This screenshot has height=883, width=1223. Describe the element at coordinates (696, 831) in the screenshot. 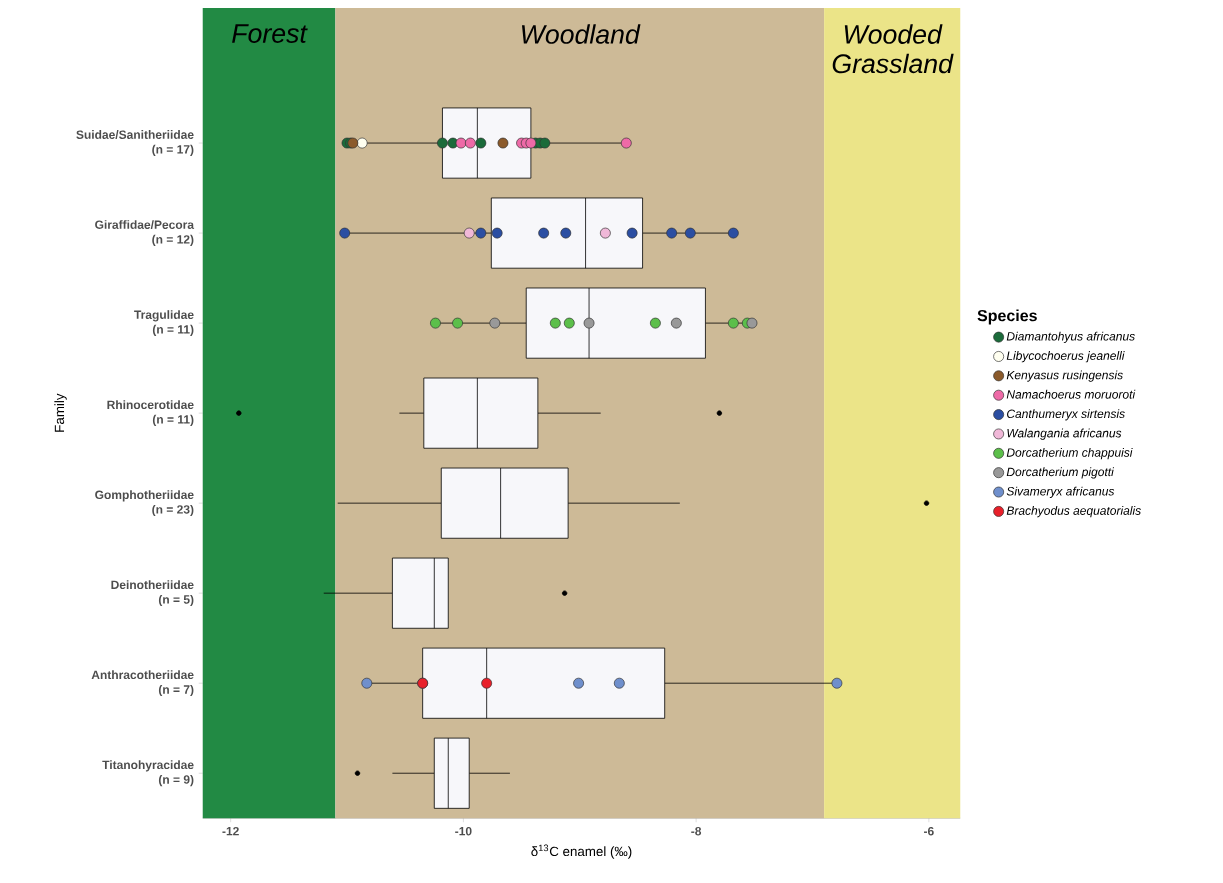

I see `x-tick-label: -8` at that location.